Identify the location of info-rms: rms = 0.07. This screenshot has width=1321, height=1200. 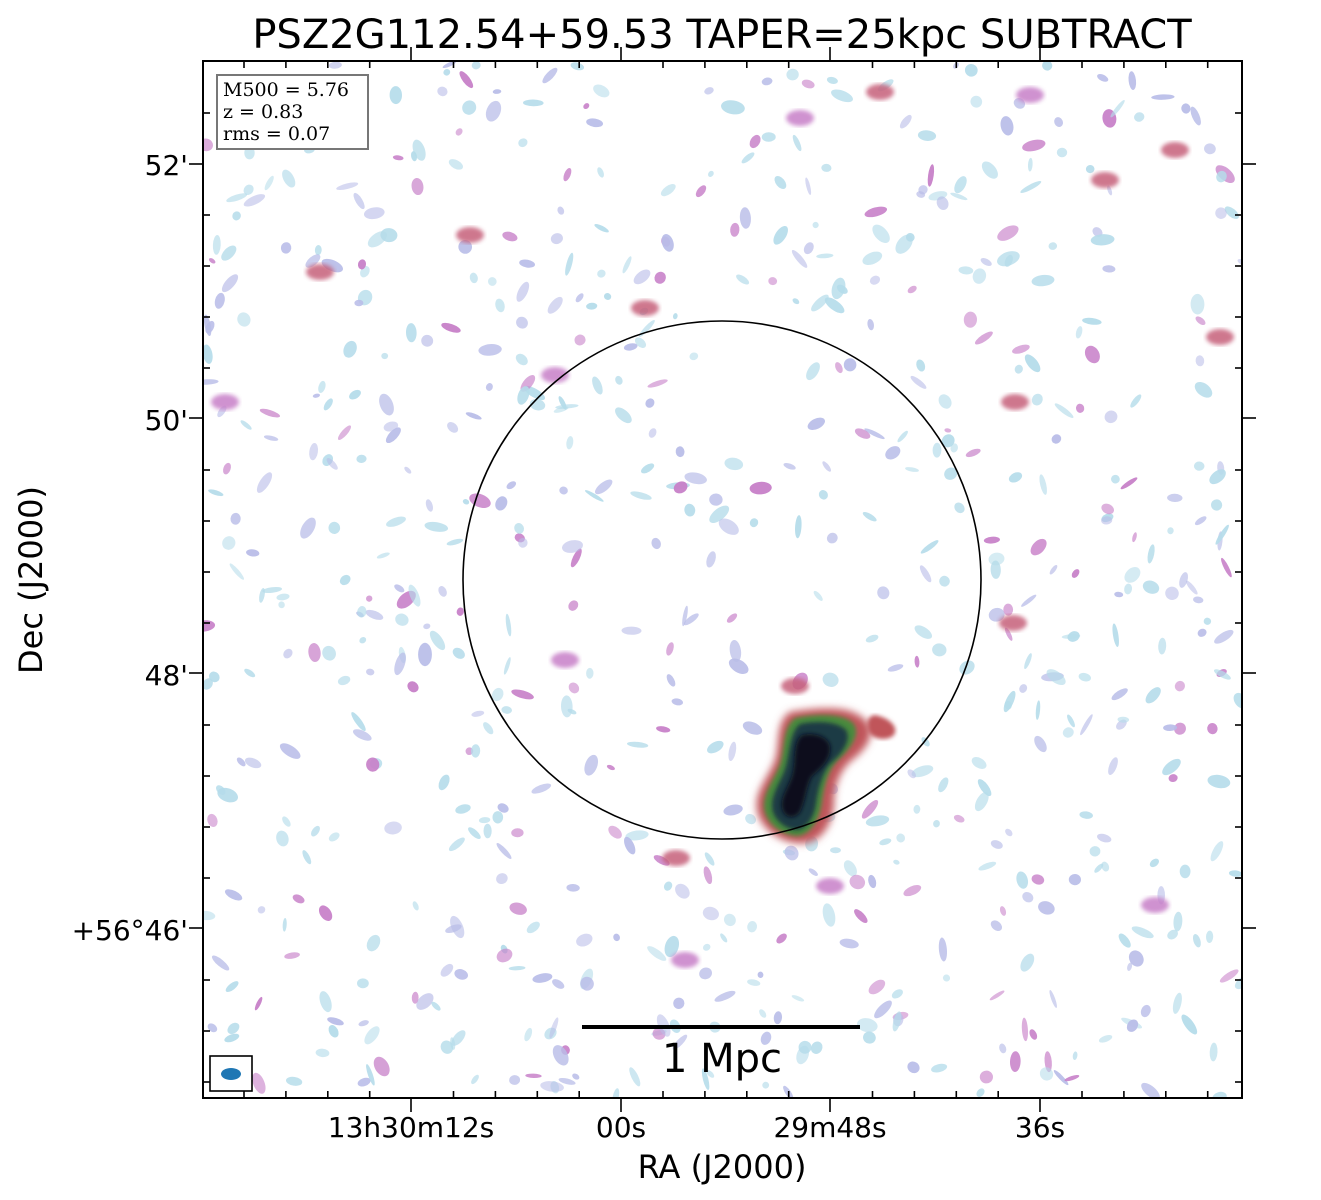
(276, 134).